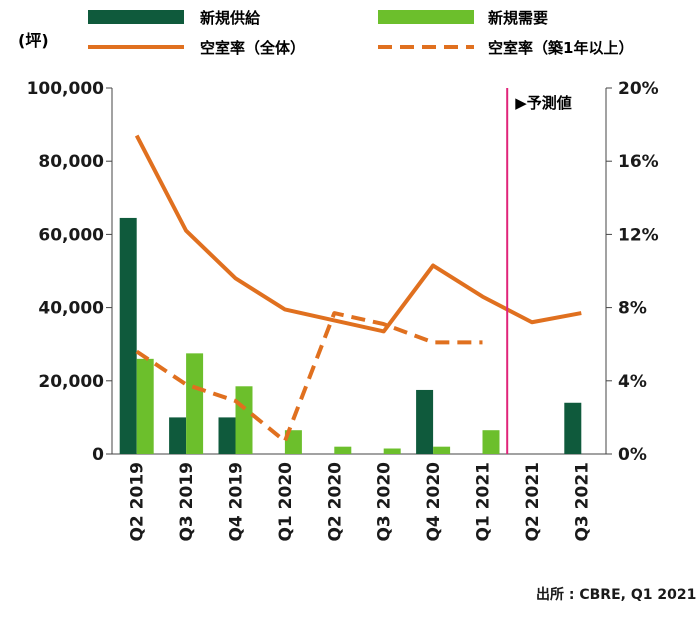 The image size is (700, 626). Describe the element at coordinates (385, 502) in the screenshot. I see `category-label: Q3 2020` at that location.